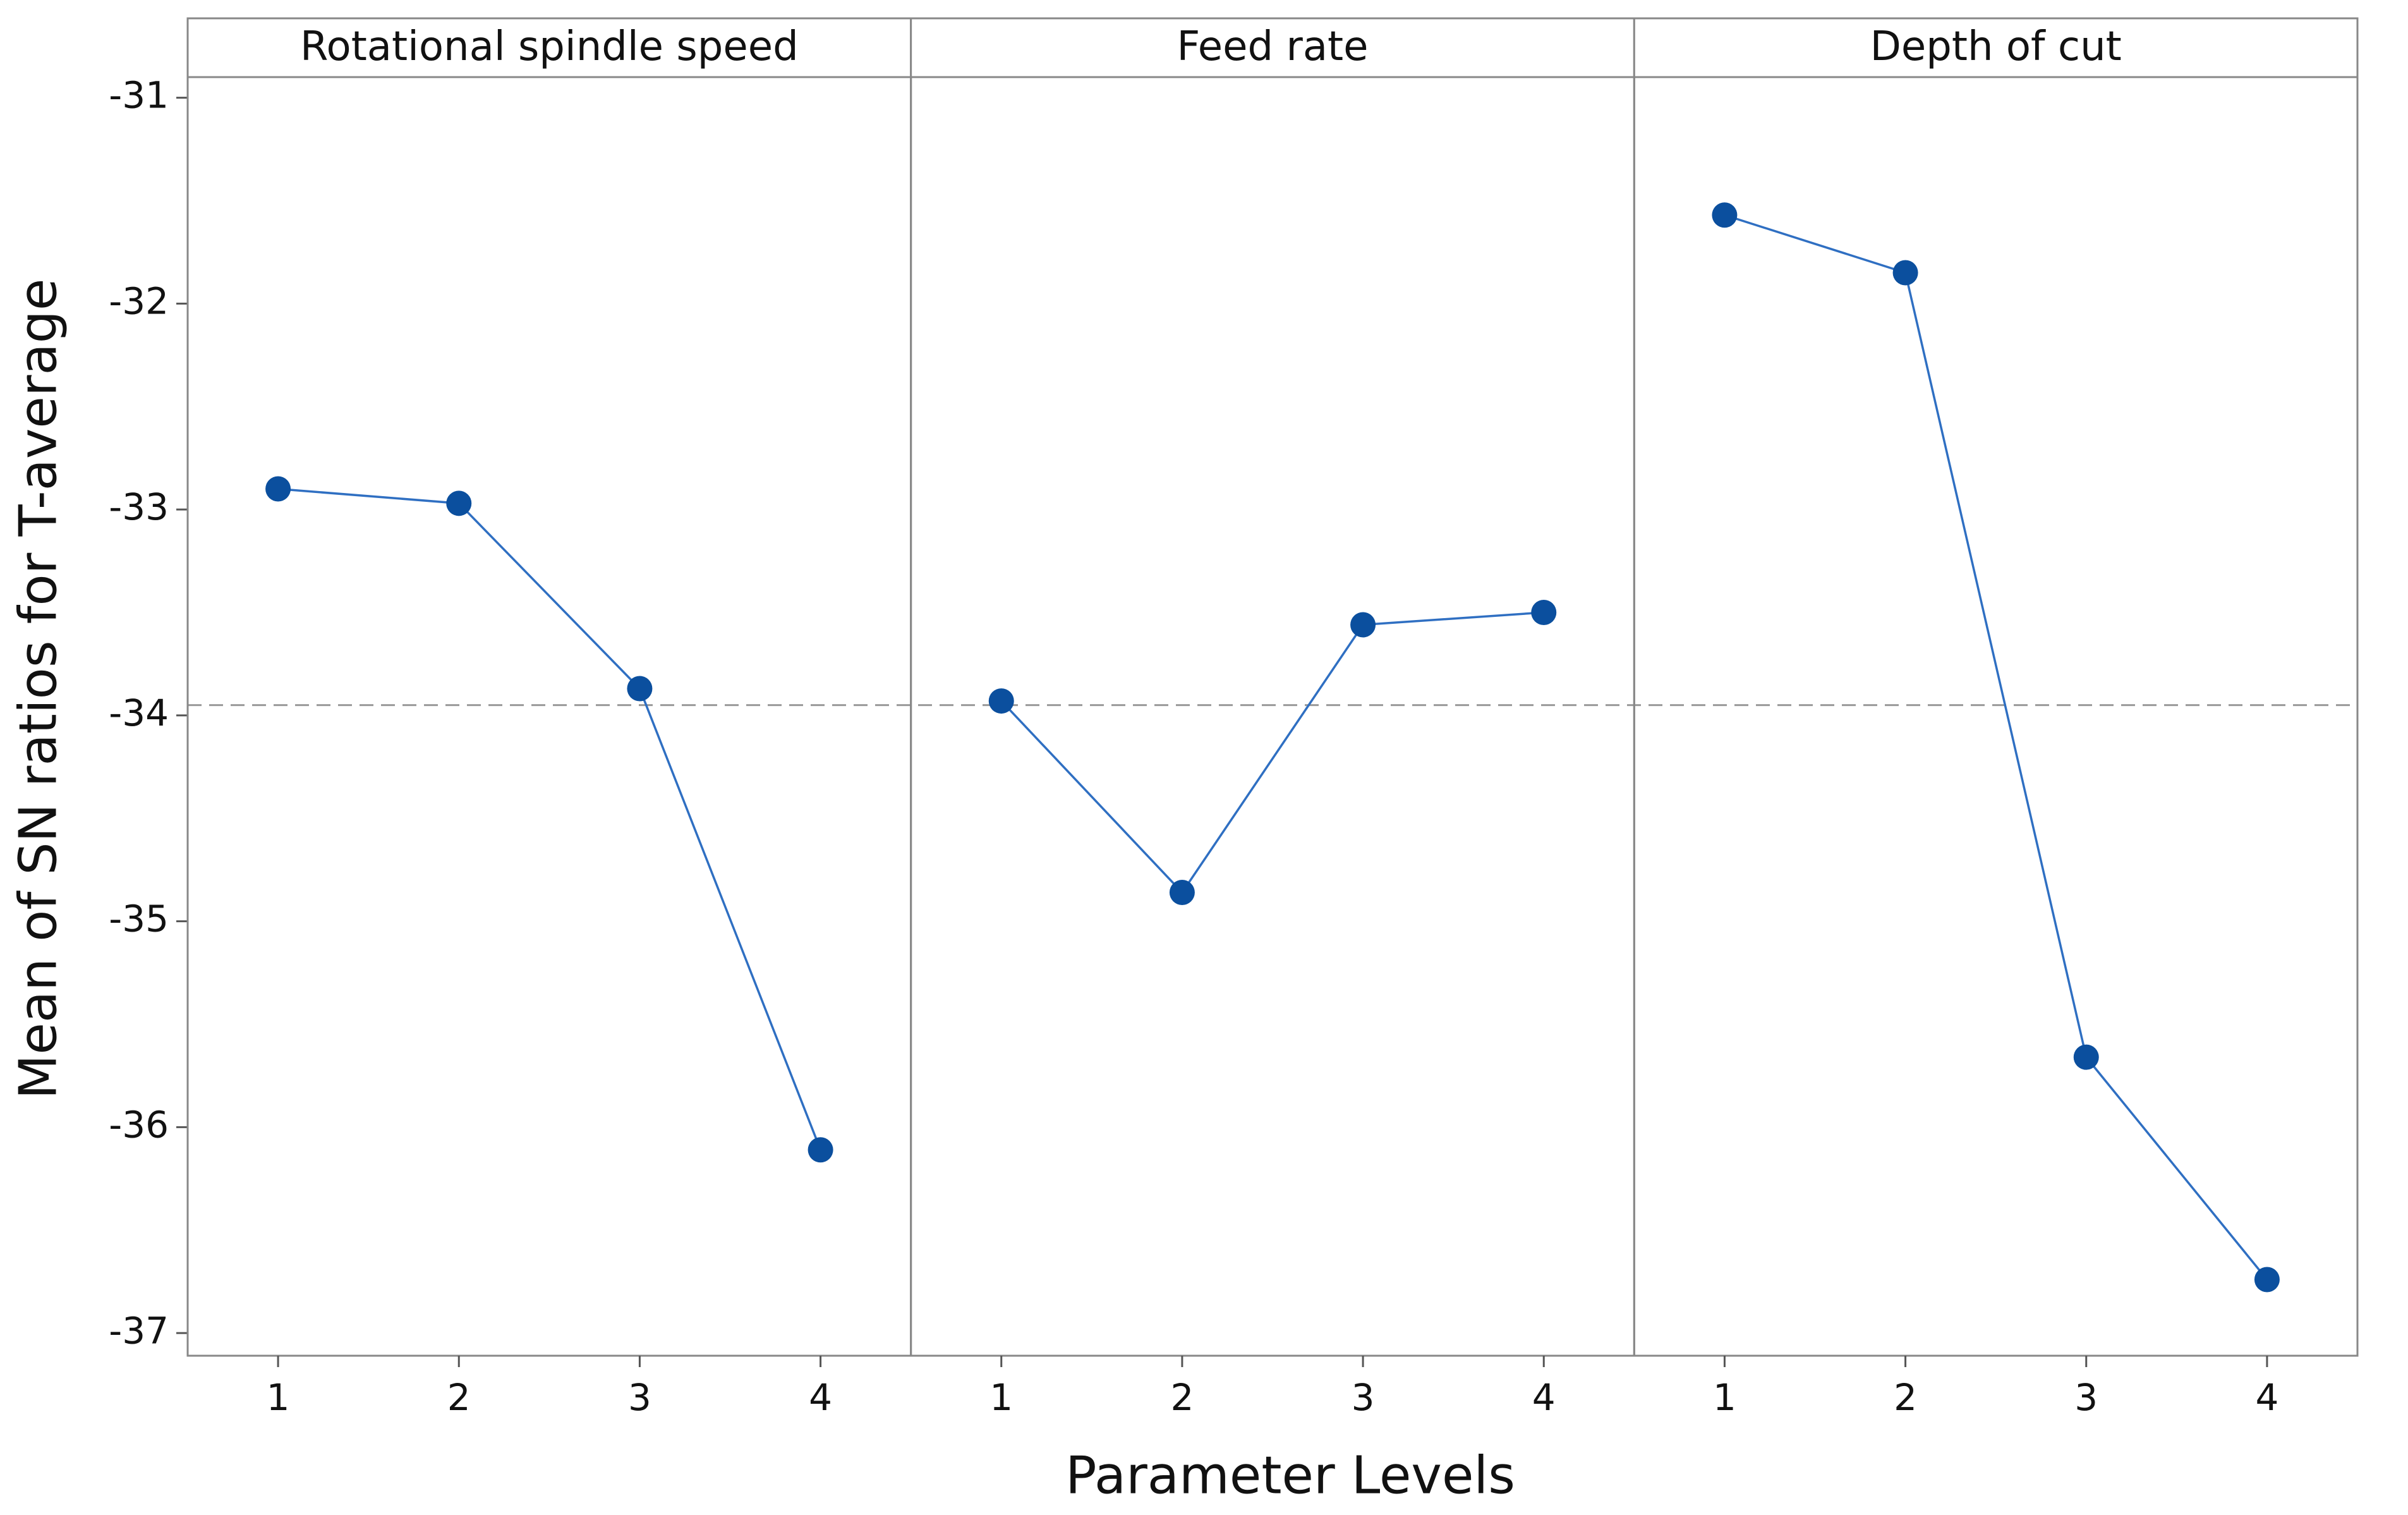 The height and width of the screenshot is (1515, 2408). Describe the element at coordinates (1290, 1476) in the screenshot. I see `x-axis-title: Parameter Levels` at that location.